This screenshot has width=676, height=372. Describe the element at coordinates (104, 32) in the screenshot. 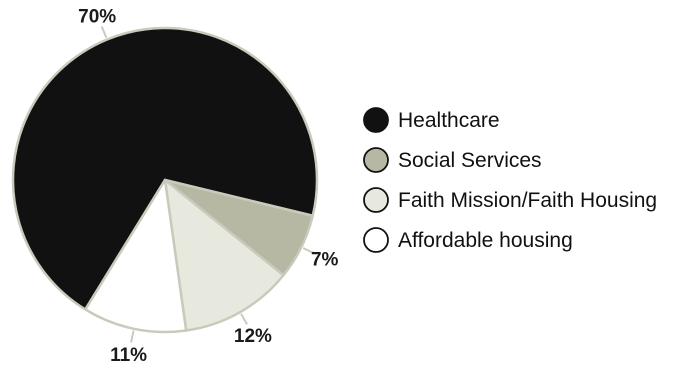

I see `leader-line-healthcare` at that location.